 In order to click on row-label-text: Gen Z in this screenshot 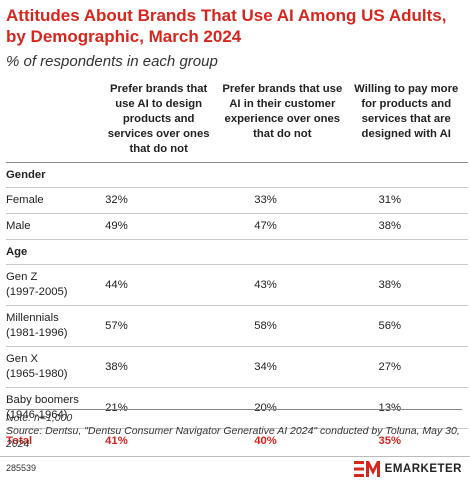, I will do `click(22, 277)`.